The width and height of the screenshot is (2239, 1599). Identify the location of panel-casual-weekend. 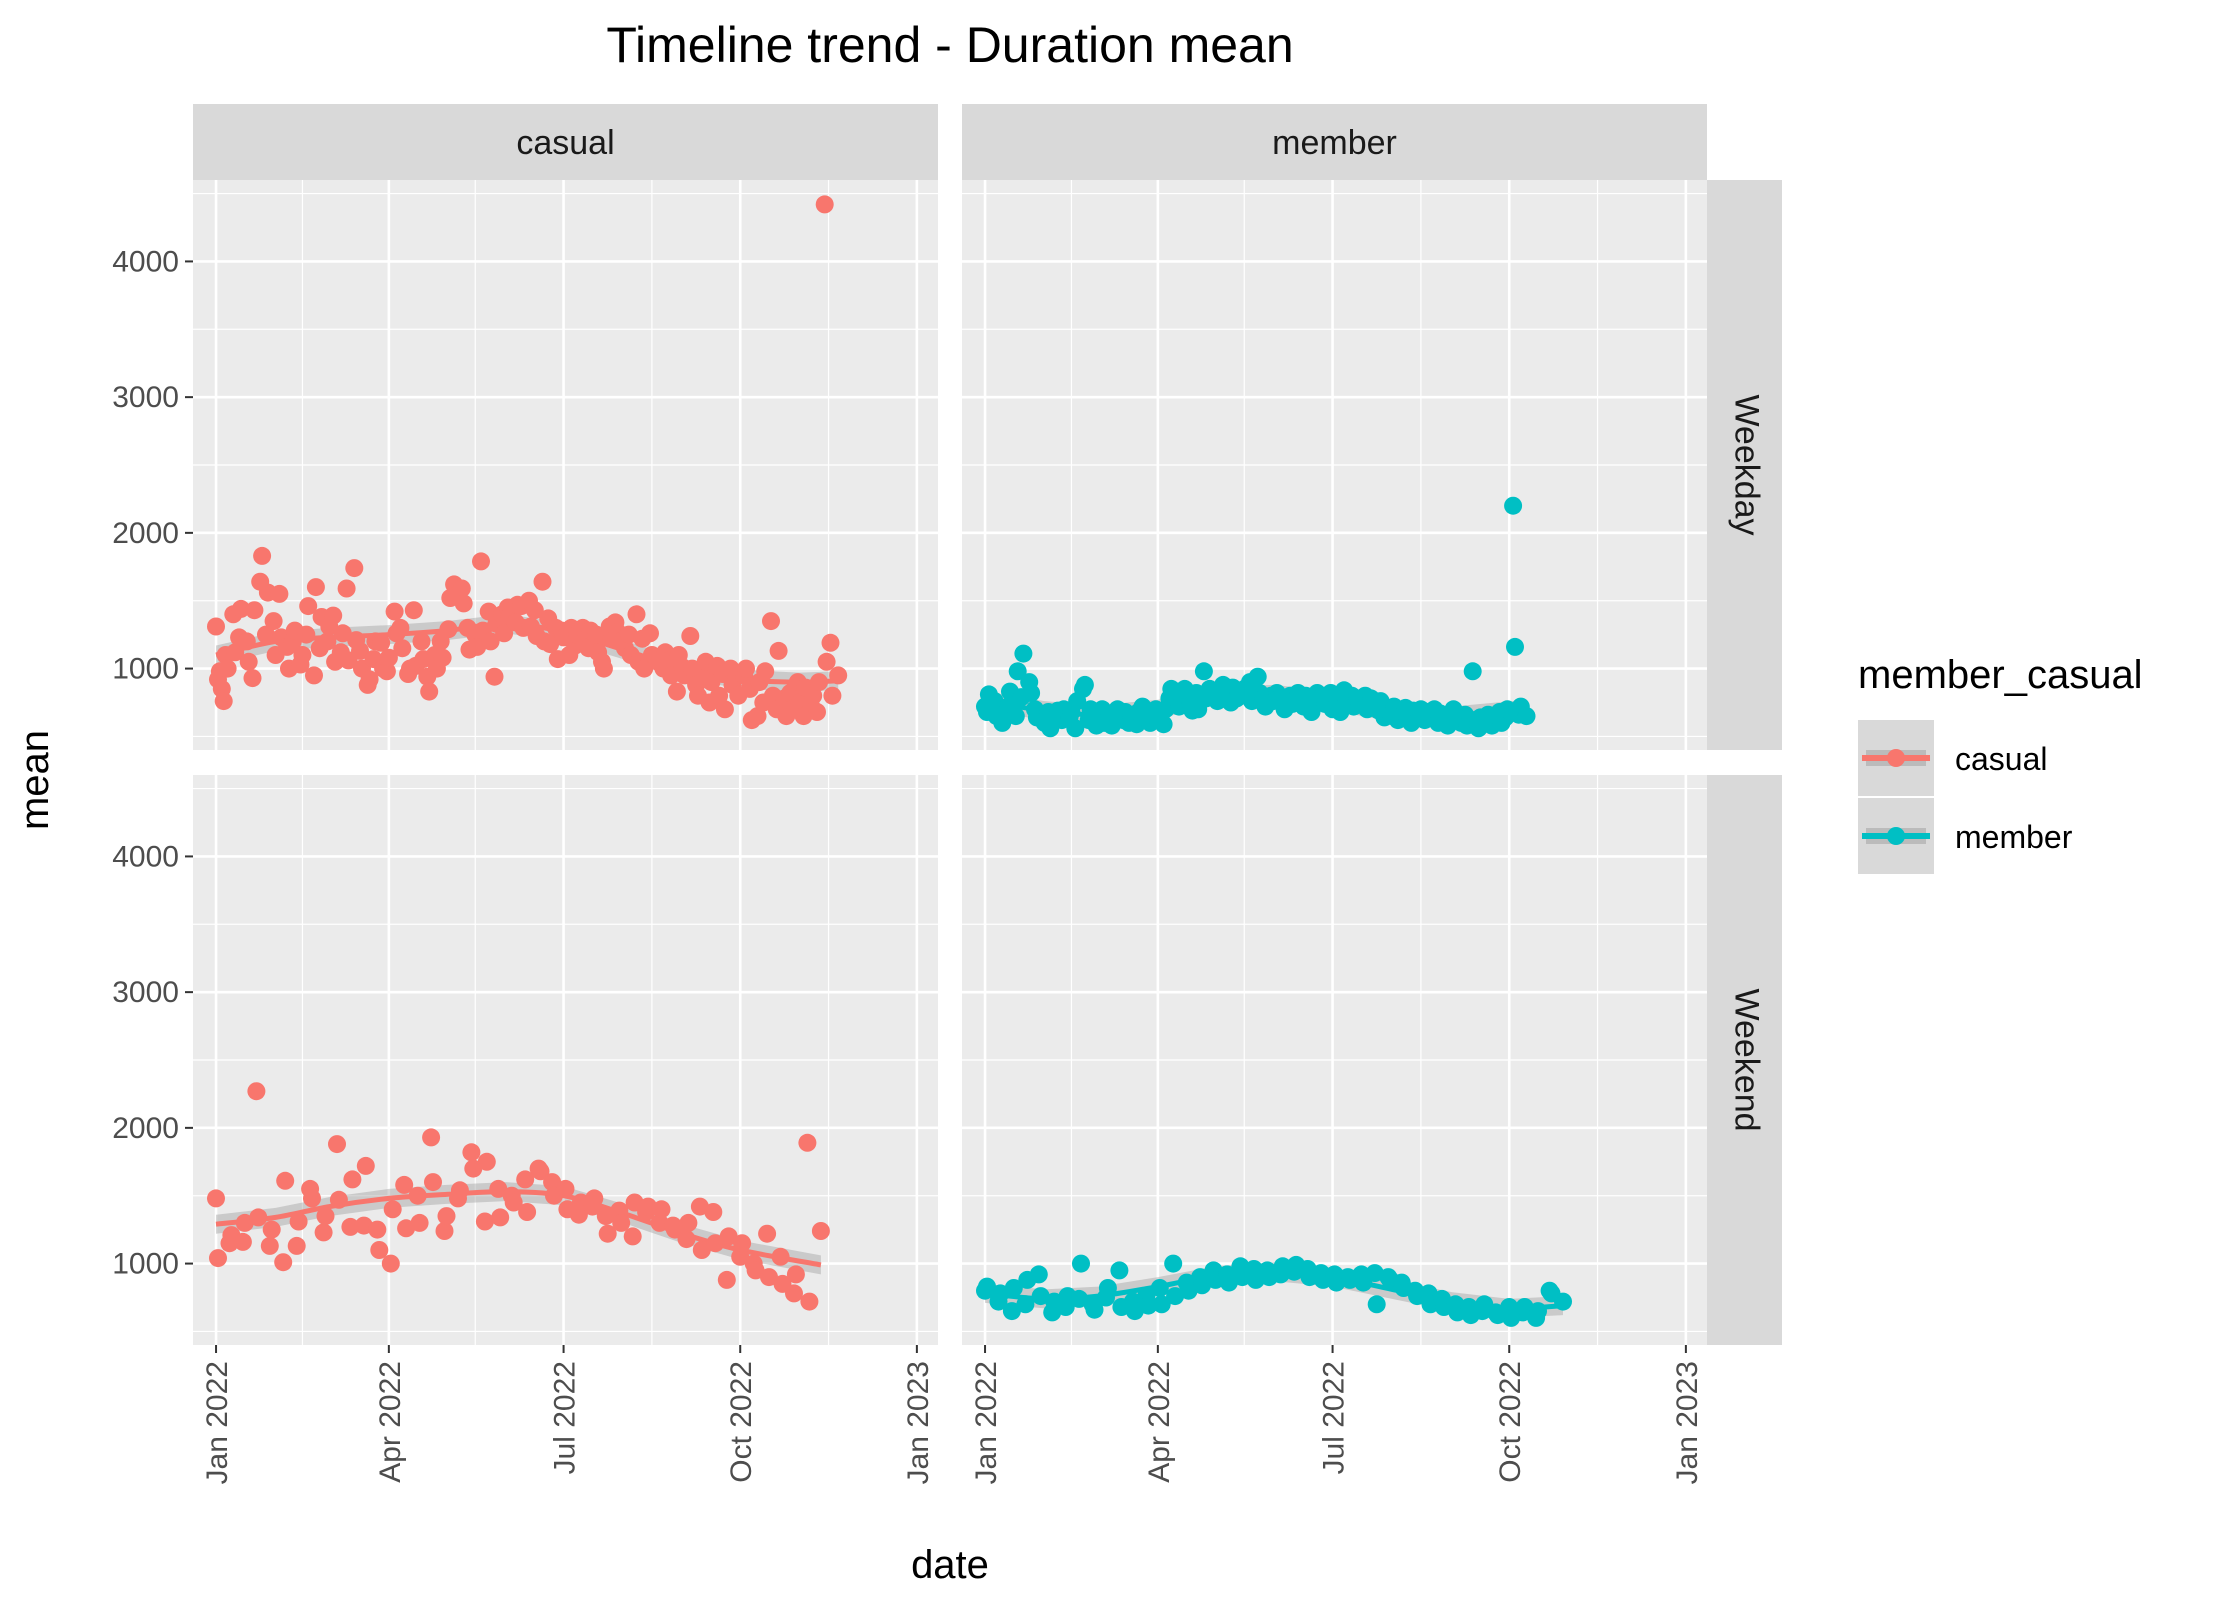
(565, 1060).